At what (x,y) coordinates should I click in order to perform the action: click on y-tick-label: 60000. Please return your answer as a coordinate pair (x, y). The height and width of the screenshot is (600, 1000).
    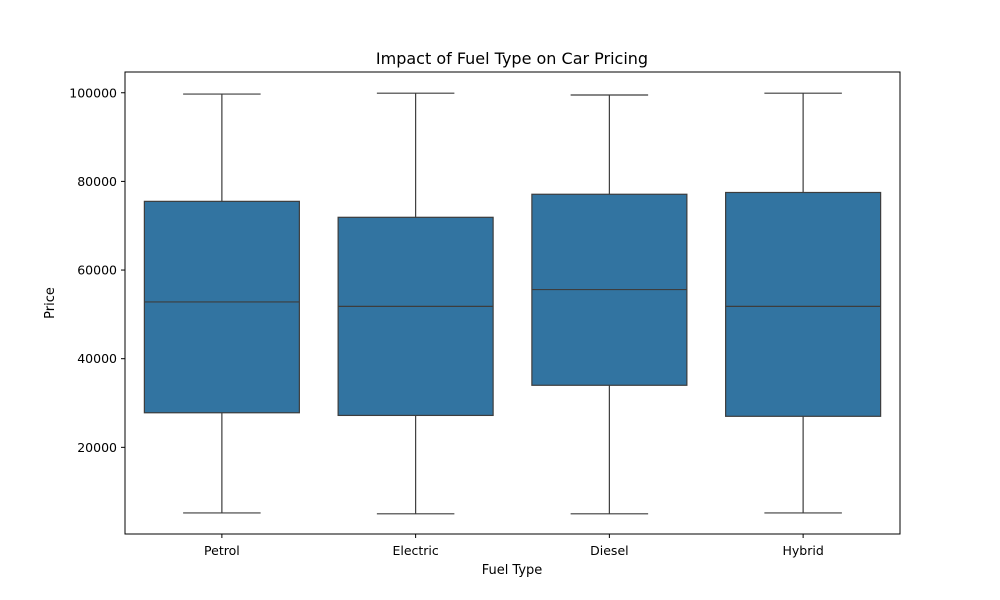
    Looking at the image, I should click on (97, 270).